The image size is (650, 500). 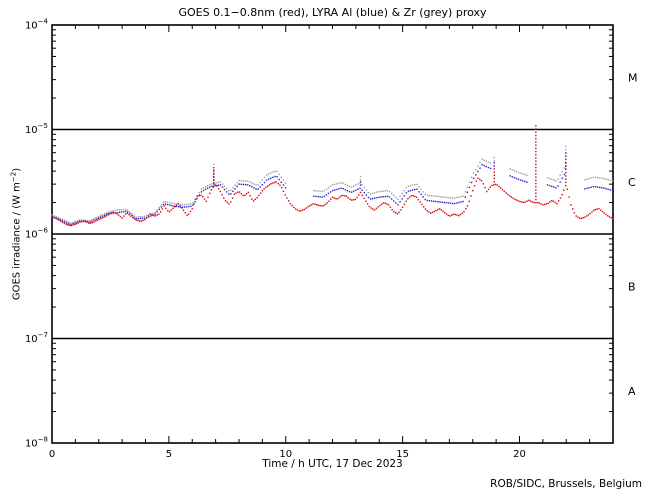 What do you see at coordinates (632, 182) in the screenshot?
I see `flare-class-label: C` at bounding box center [632, 182].